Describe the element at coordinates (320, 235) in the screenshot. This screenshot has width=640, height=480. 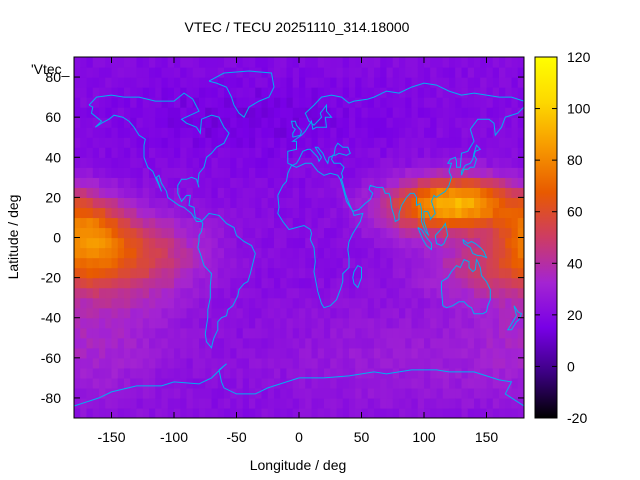
I see `coastline-africa` at that location.